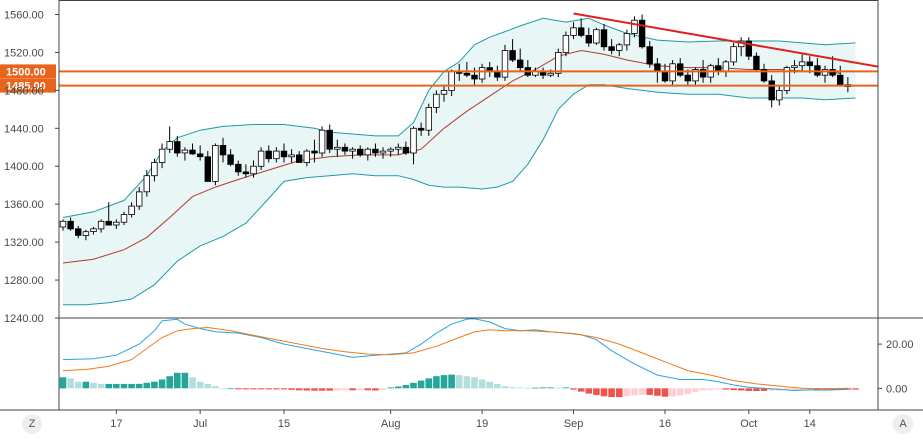 Image resolution: width=923 pixels, height=444 pixels. Describe the element at coordinates (32, 424) in the screenshot. I see `left-corner-button: Z` at that location.